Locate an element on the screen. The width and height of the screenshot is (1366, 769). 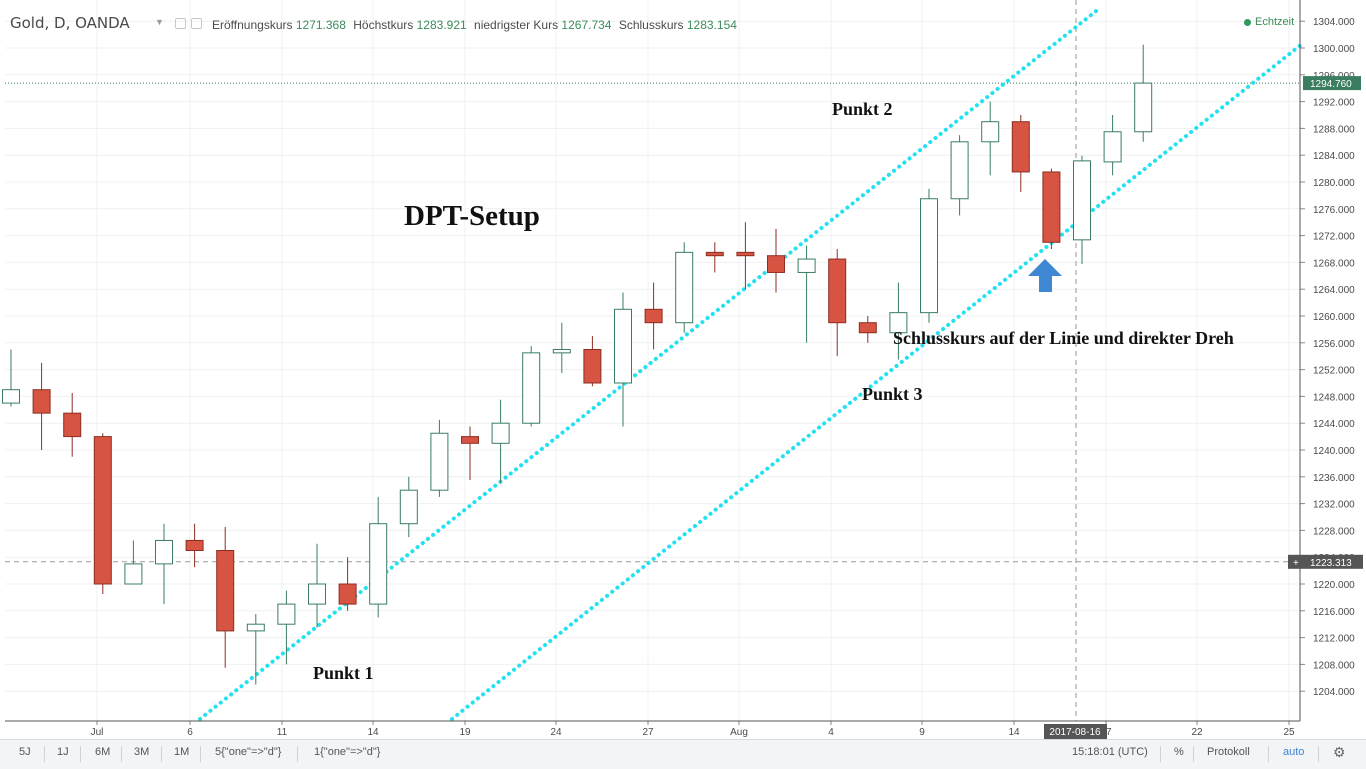
low-label: niedrigster Kurs is located at coordinates (516, 25).